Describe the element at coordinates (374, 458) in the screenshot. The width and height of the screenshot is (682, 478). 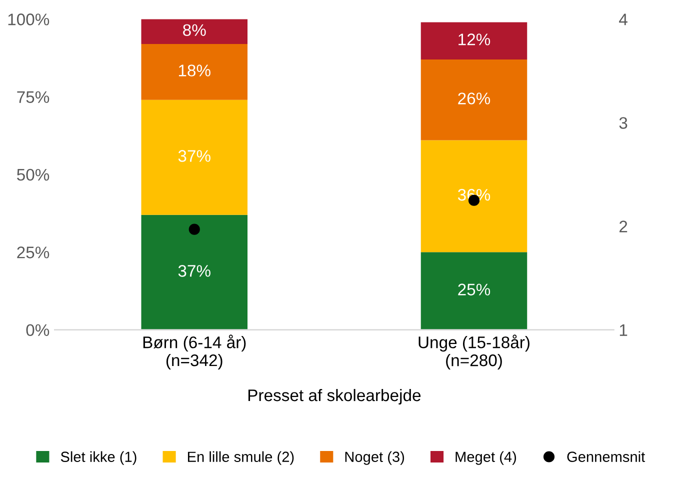
I see `legend-label: Noget (3)` at that location.